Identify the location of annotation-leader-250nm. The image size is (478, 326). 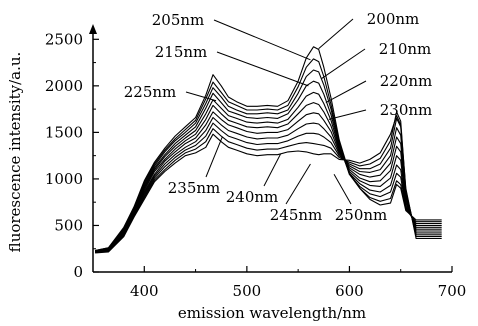
(342, 189).